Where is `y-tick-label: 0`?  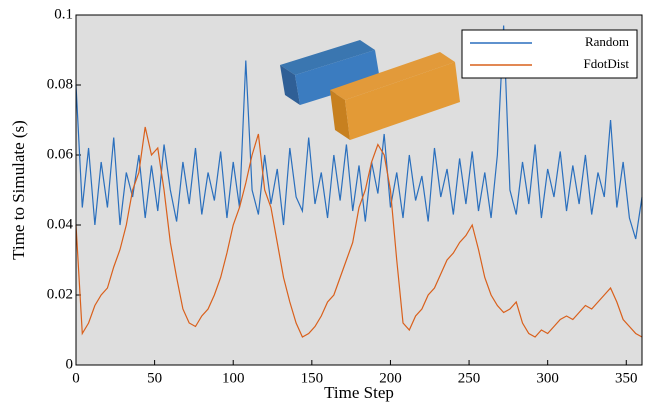
y-tick-label: 0 is located at coordinates (70, 364).